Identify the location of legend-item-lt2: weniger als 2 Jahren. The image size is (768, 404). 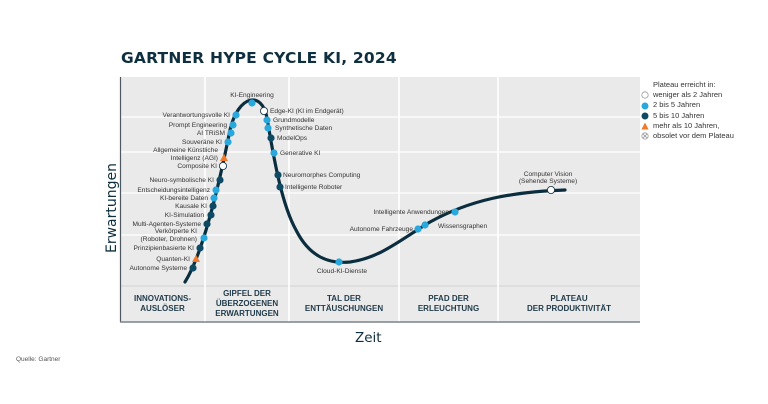
(687, 95).